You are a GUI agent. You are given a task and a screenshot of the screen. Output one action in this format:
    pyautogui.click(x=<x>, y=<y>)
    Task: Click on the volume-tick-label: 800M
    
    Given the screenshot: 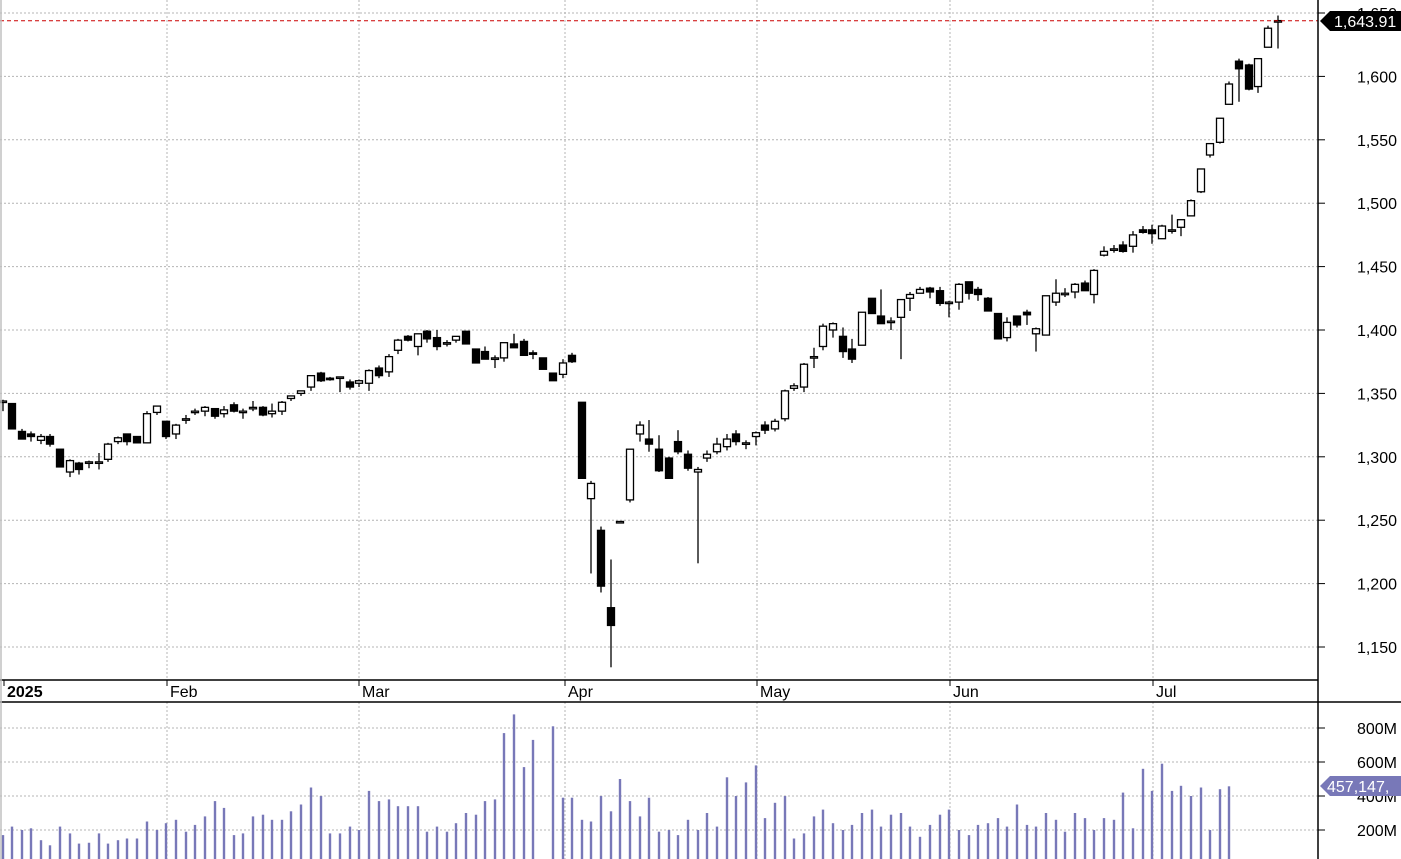 What is the action you would take?
    pyautogui.click(x=1377, y=729)
    